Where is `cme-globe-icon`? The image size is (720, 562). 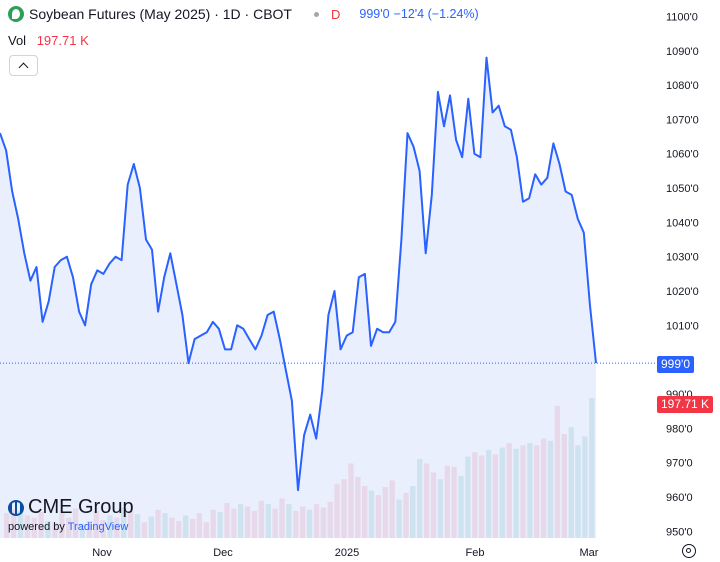
cme-globe-icon is located at coordinates (16, 507).